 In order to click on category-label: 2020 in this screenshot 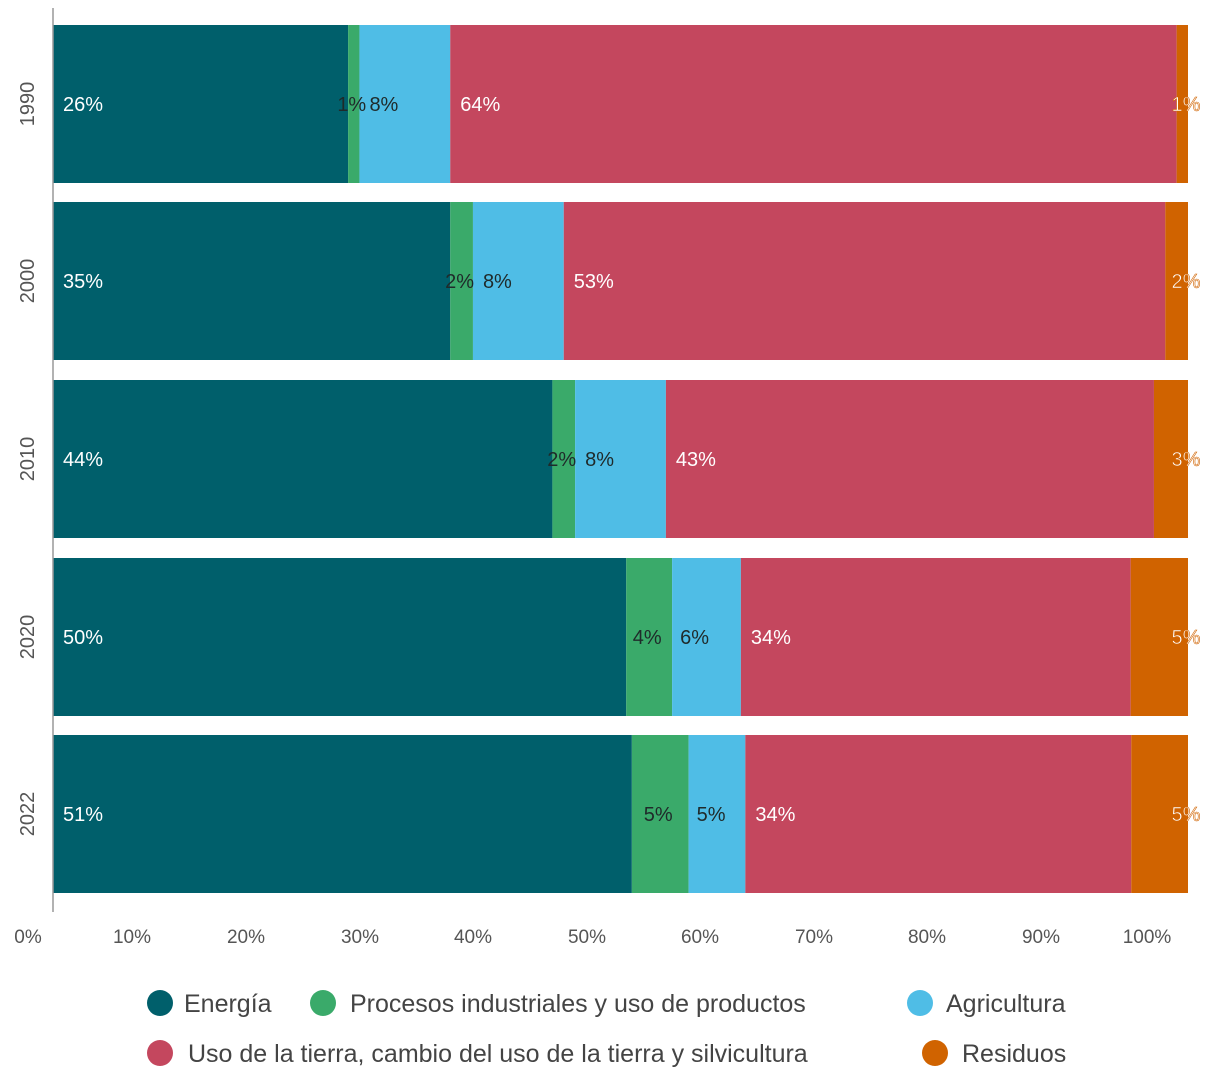, I will do `click(28, 637)`.